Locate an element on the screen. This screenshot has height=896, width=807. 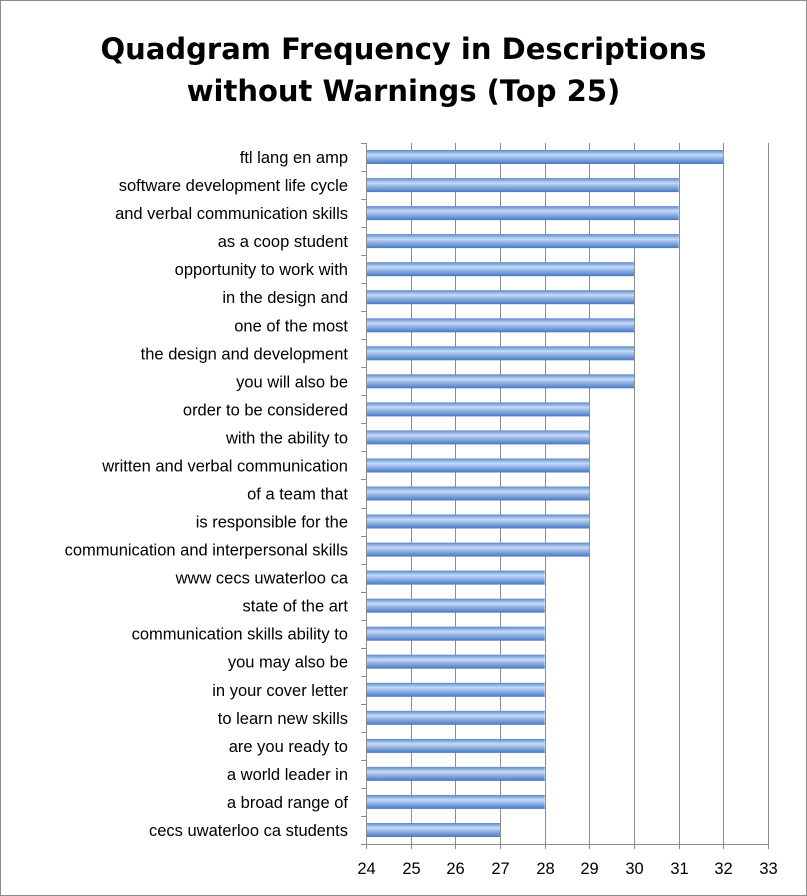
x-tick-label: 24 is located at coordinates (366, 869).